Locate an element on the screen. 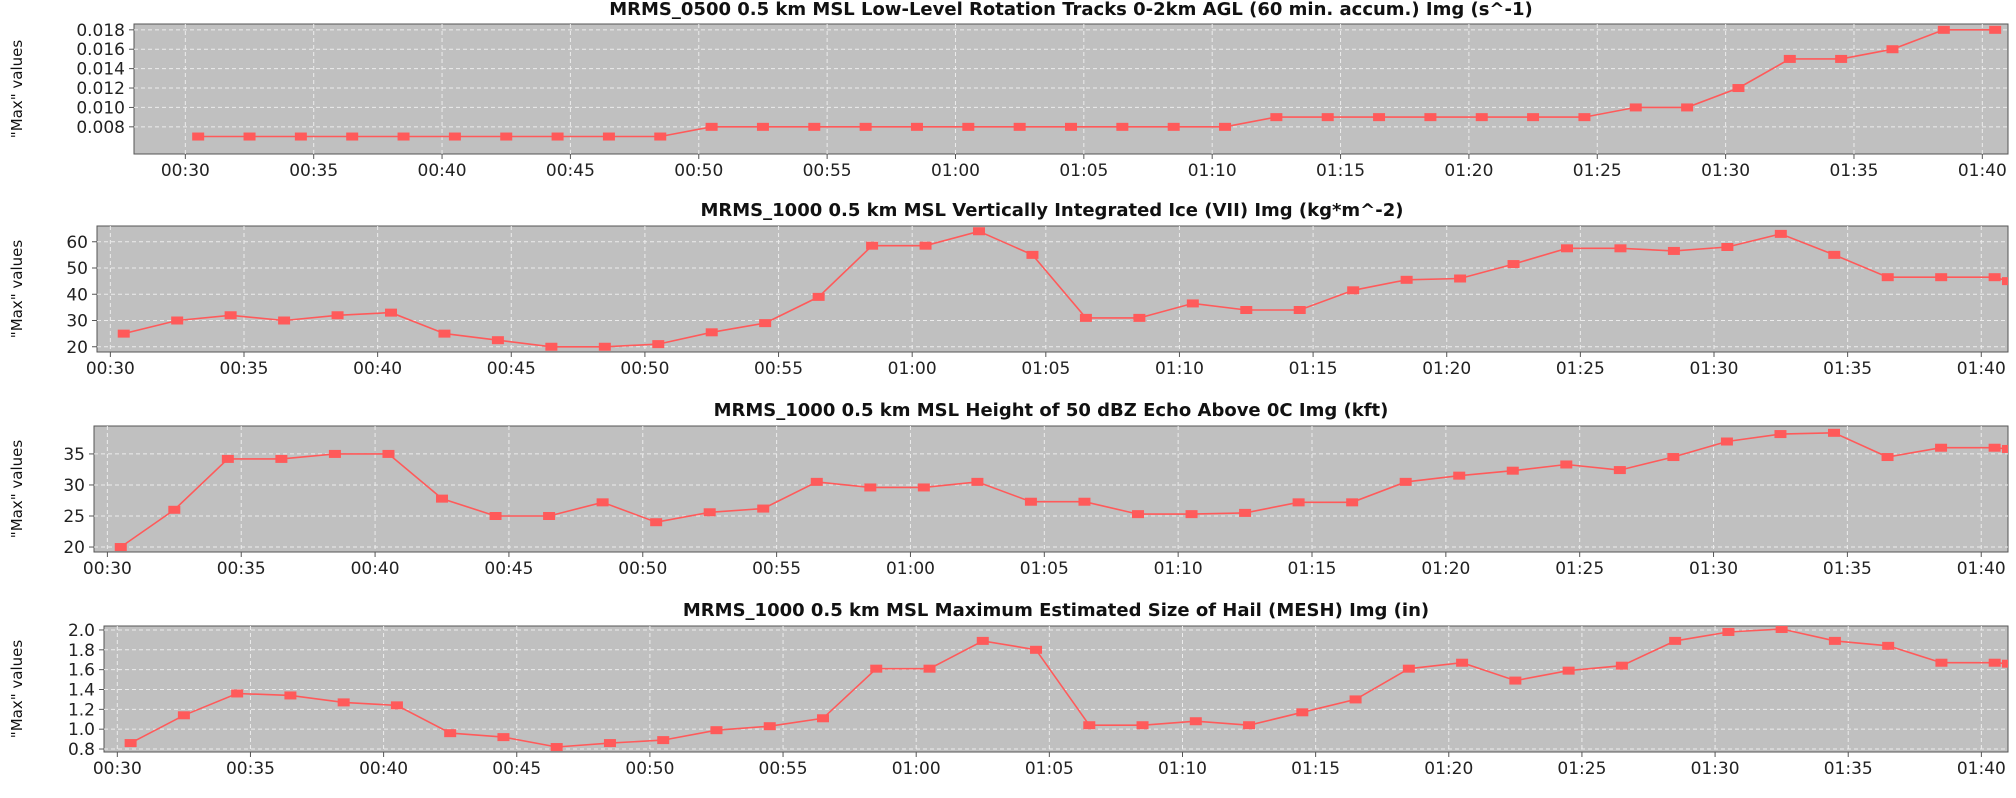 This screenshot has height=798, width=2016. y-tick-label: 0.012 is located at coordinates (100, 89).